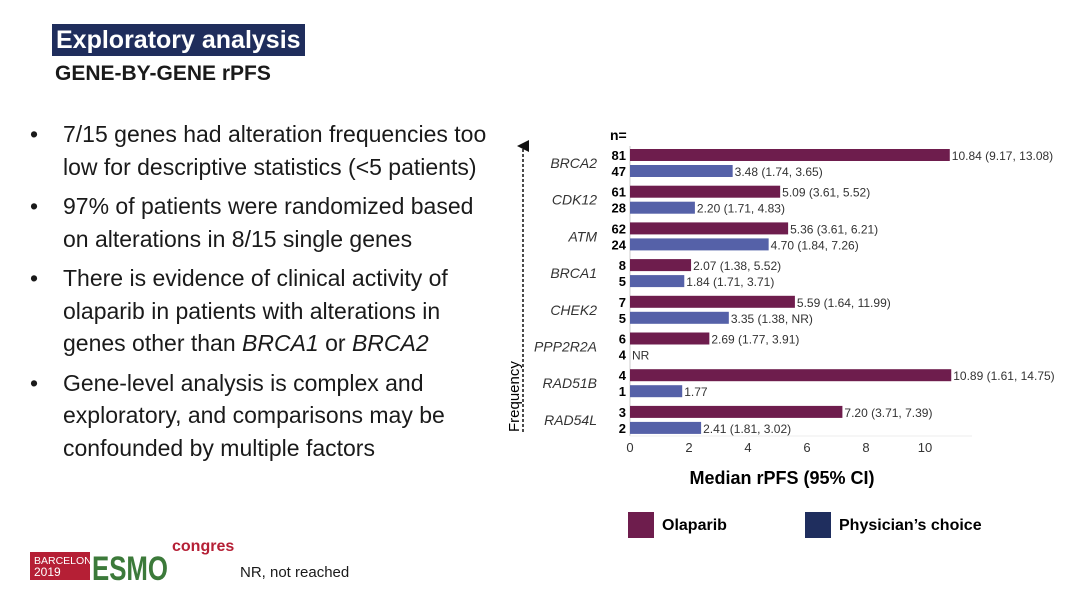 This screenshot has height=598, width=1080. I want to click on bar-value-label: 1.77, so click(696, 392).